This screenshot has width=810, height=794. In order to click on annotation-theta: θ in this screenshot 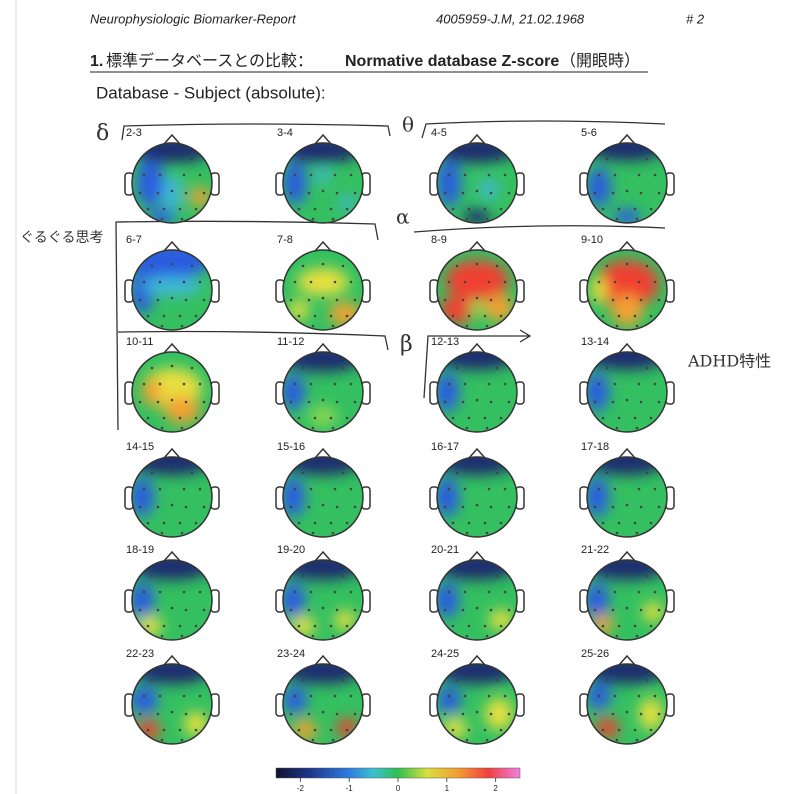, I will do `click(408, 125)`.